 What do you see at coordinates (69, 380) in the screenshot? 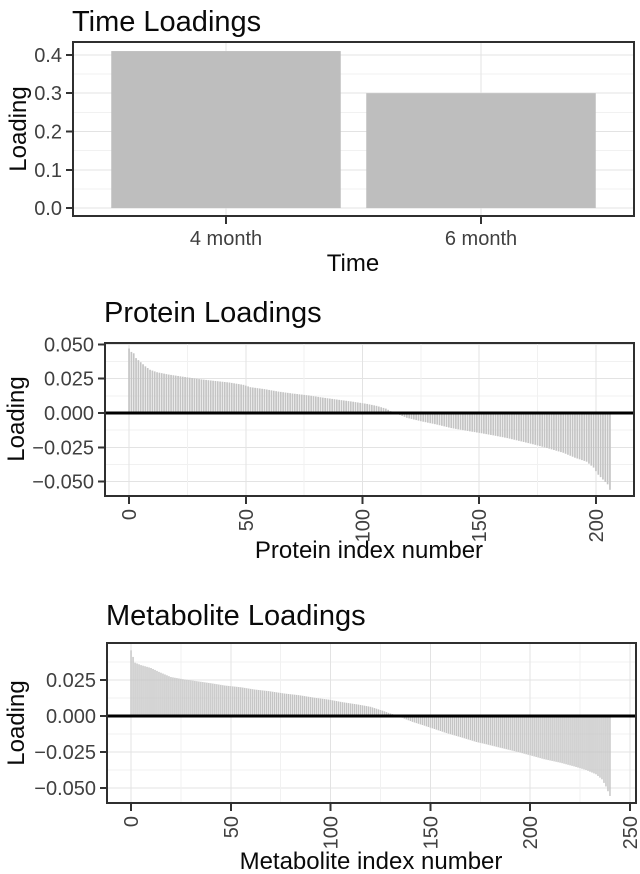
I see `y-tick-label: 0.025` at bounding box center [69, 380].